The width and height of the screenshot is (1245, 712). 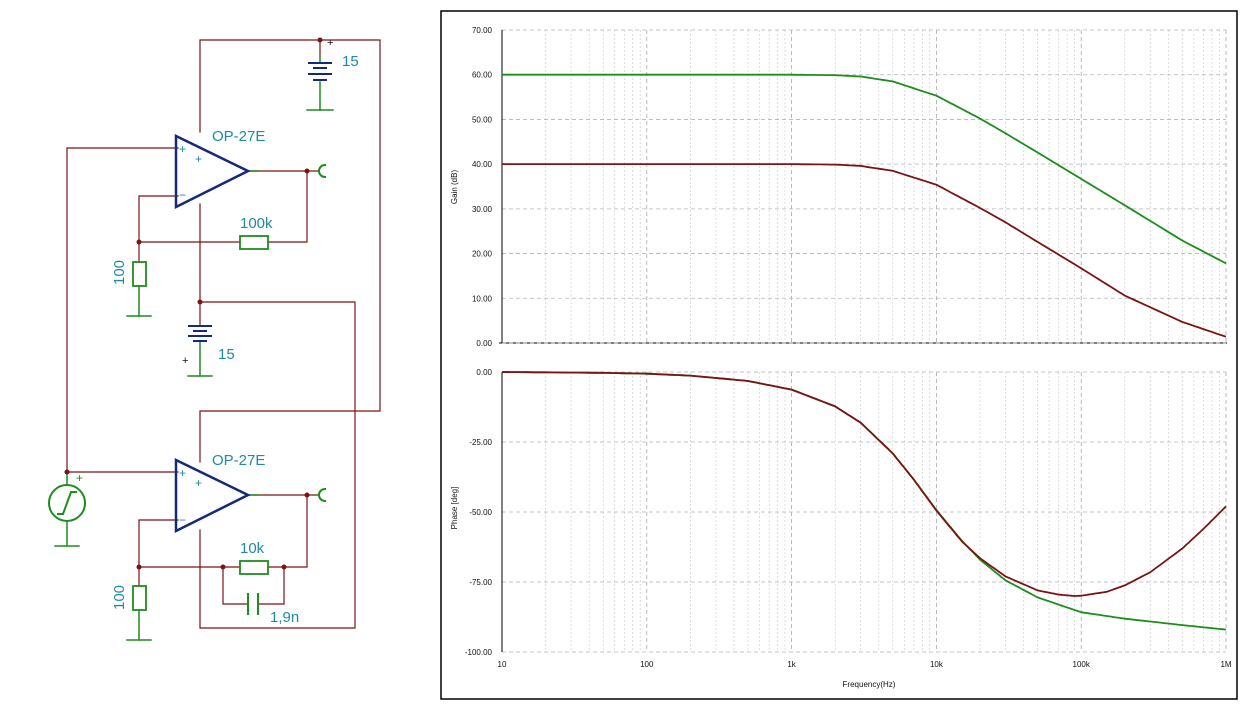 I want to click on resistor-bottom-feedback-label: 10k, so click(x=252, y=548).